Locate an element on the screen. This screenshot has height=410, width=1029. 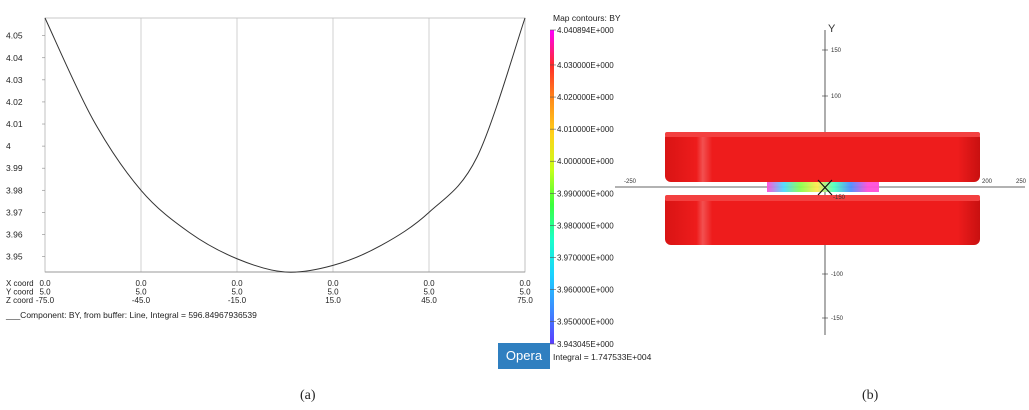
legend-label: 3.990000E+000 is located at coordinates (585, 193).